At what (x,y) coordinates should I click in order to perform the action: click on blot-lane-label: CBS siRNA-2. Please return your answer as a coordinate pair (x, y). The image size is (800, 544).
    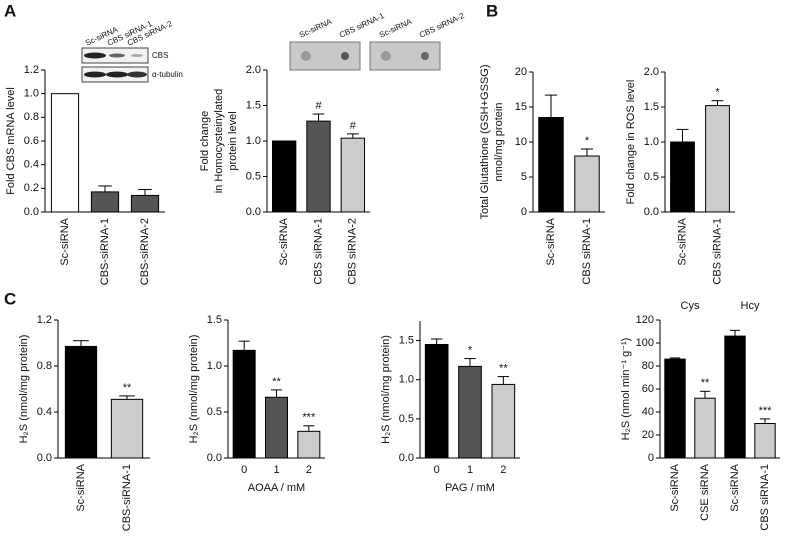
    Looking at the image, I should click on (442, 25).